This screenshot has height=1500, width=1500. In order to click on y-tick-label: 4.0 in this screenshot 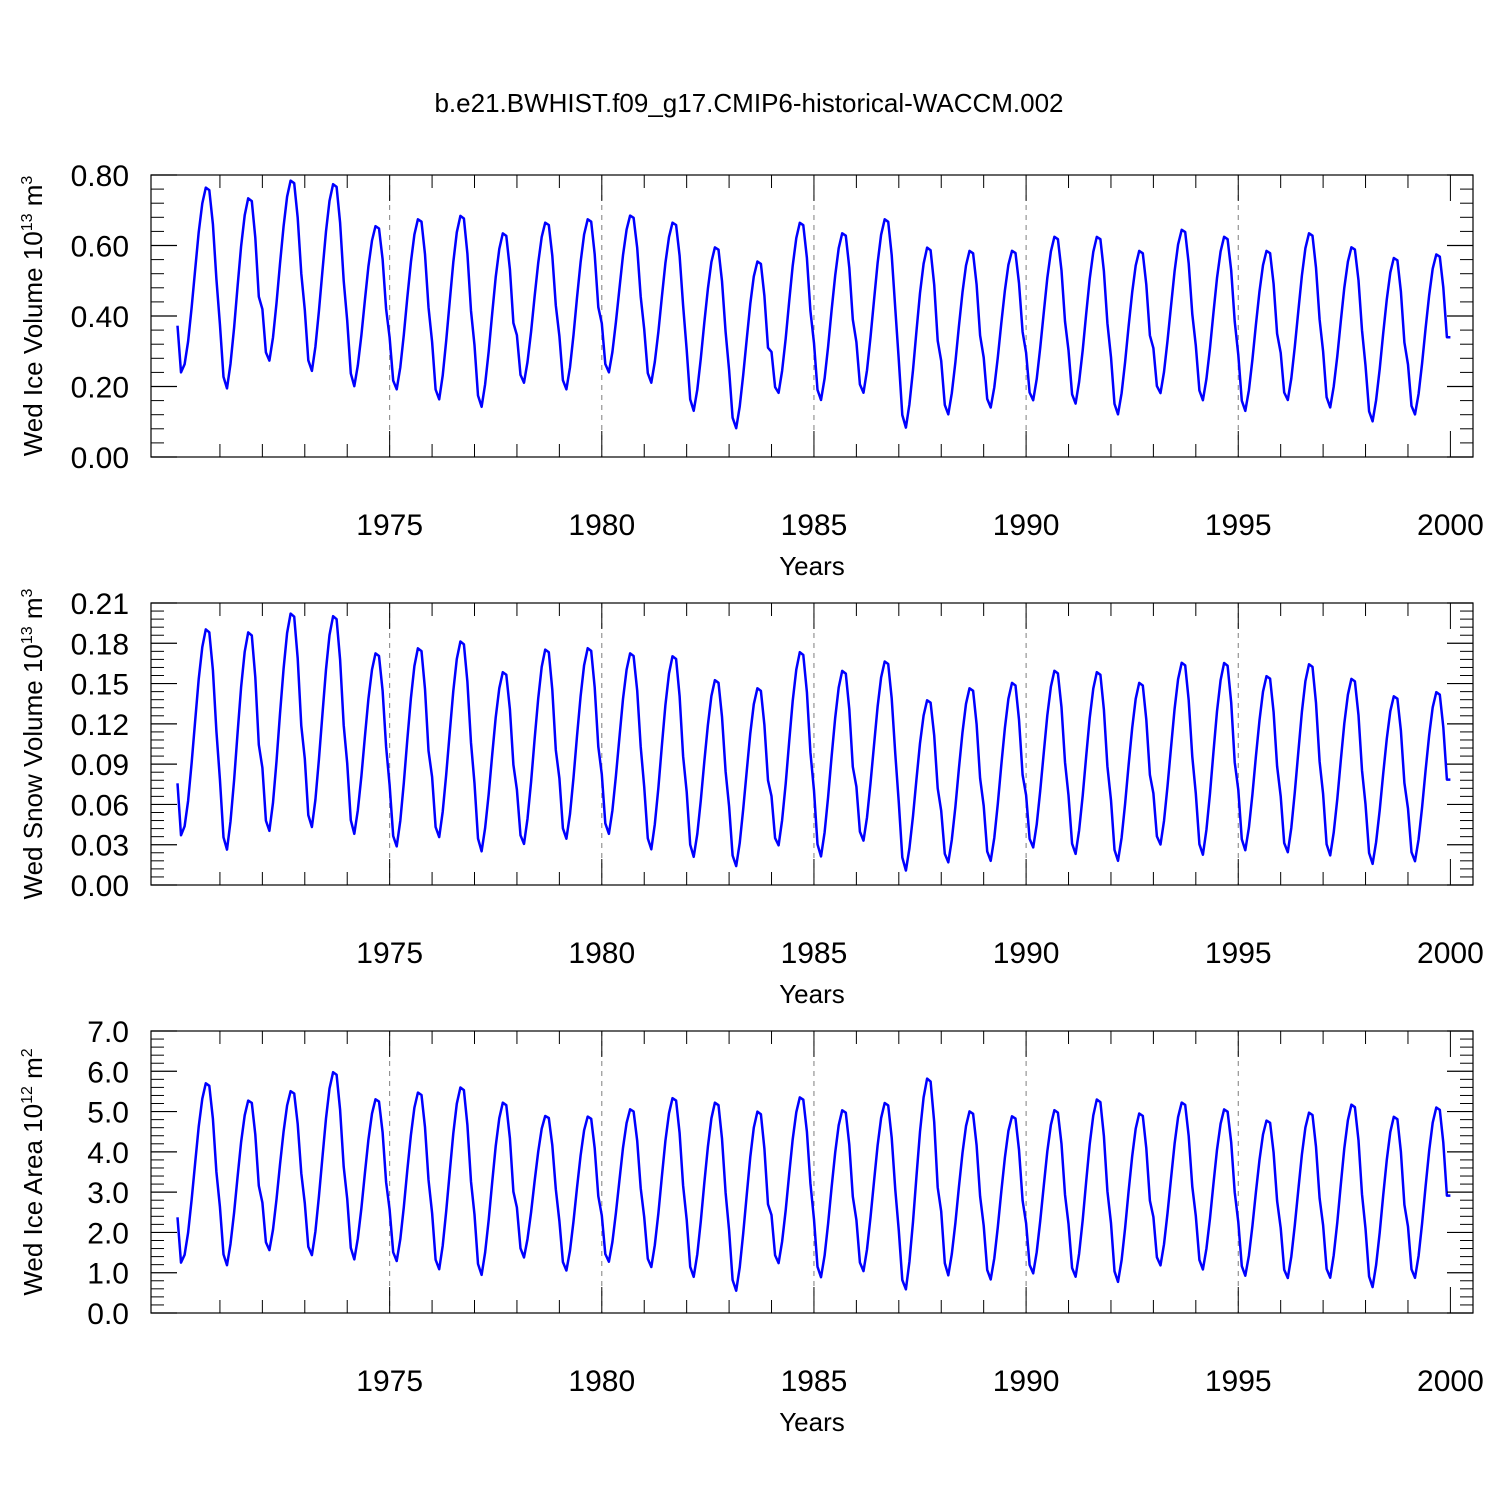, I will do `click(108, 1153)`.